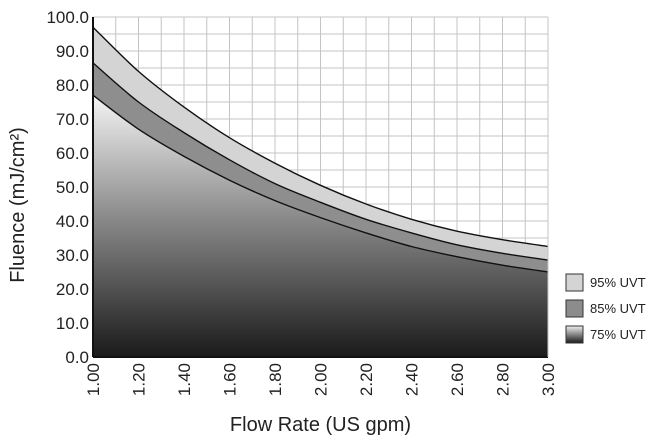 Image resolution: width=659 pixels, height=442 pixels. What do you see at coordinates (72, 255) in the screenshot?
I see `y-tick-label: 30.0` at bounding box center [72, 255].